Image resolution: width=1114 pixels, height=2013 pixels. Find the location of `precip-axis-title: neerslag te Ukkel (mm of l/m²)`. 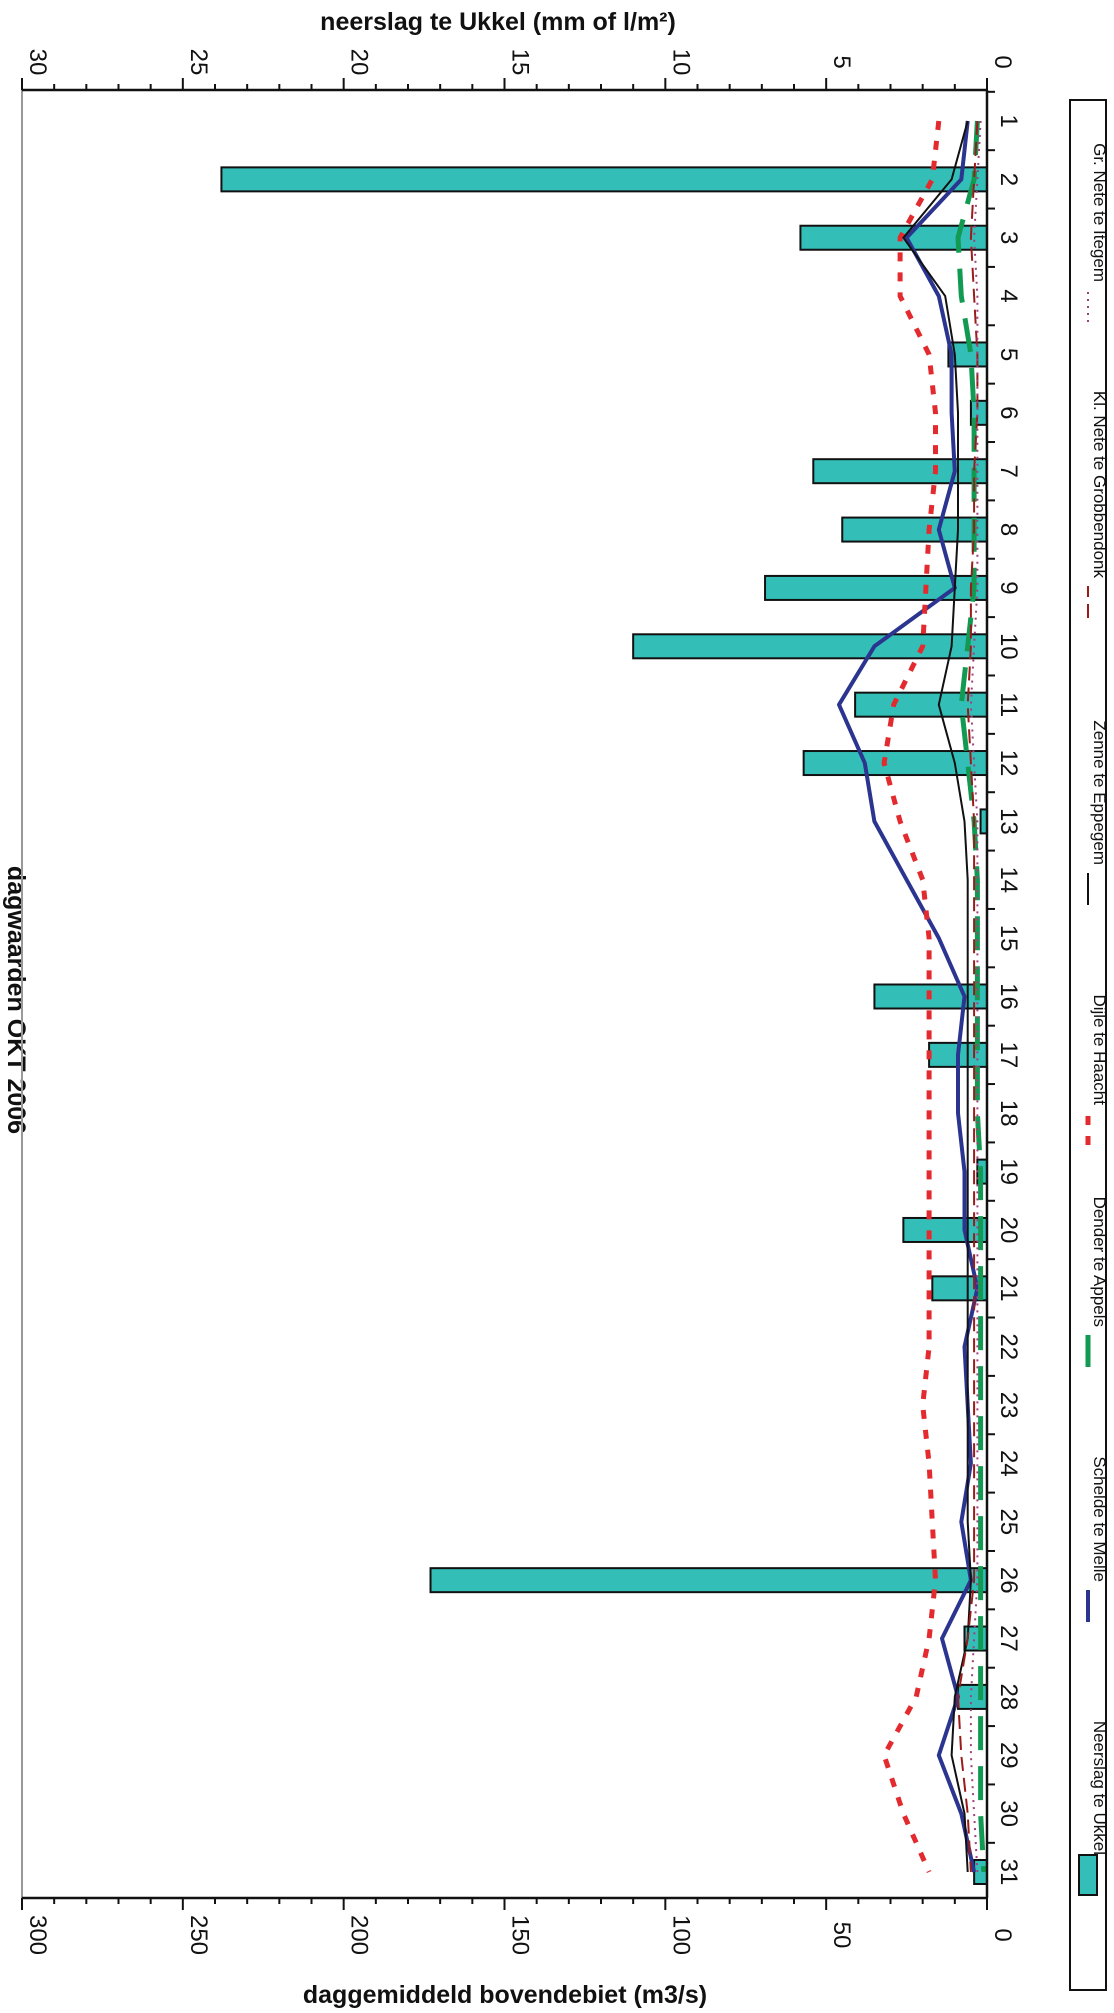

precip-axis-title: neerslag te Ukkel (mm of l/m²) is located at coordinates (498, 22).